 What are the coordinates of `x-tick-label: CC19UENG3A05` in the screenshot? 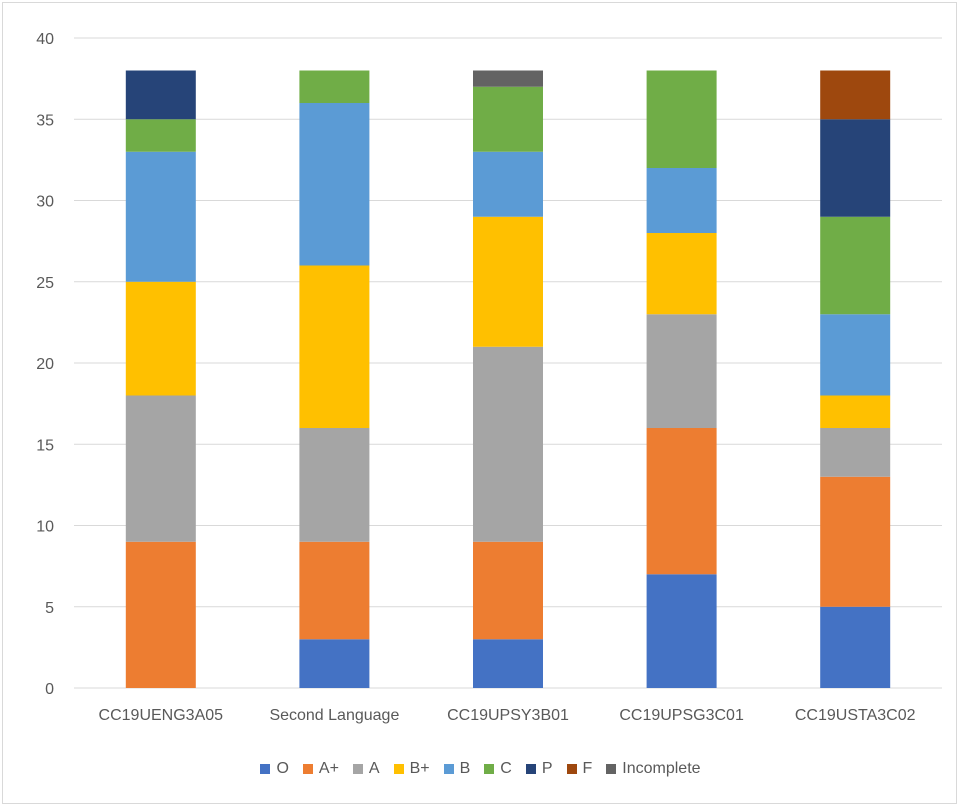 It's located at (161, 715).